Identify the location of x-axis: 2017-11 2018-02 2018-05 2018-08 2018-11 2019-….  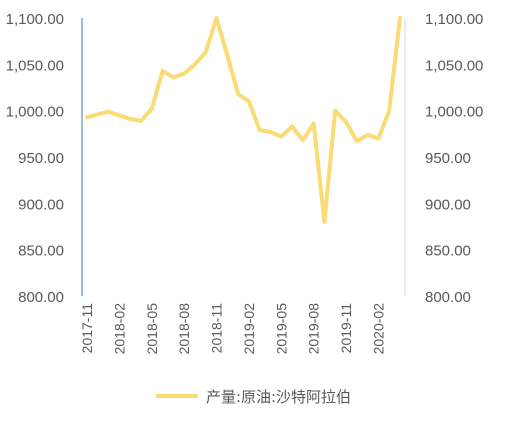
(232, 329).